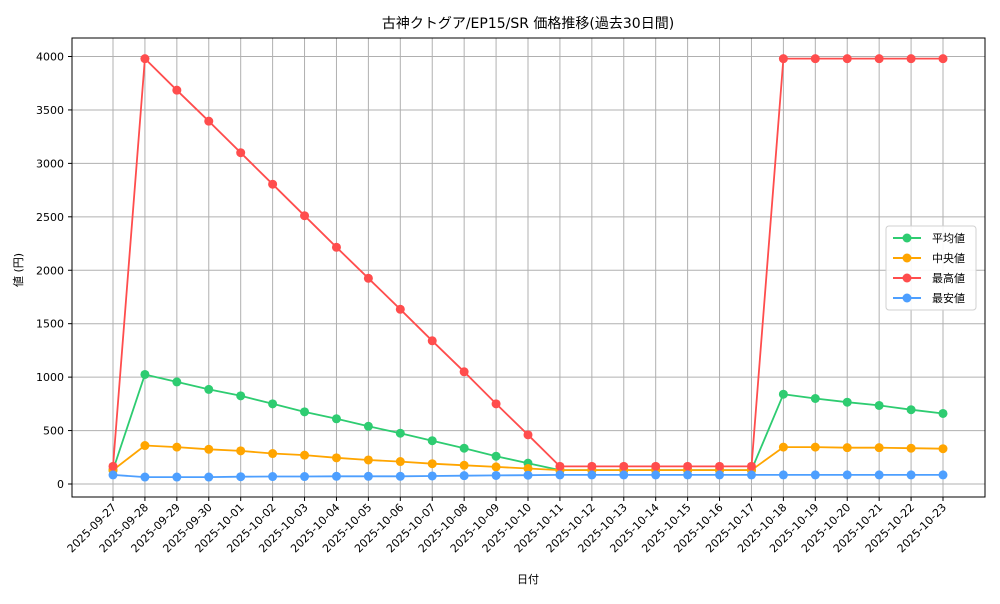 This screenshot has height=604, width=1000. I want to click on x-axis-label: 日付, so click(528, 579).